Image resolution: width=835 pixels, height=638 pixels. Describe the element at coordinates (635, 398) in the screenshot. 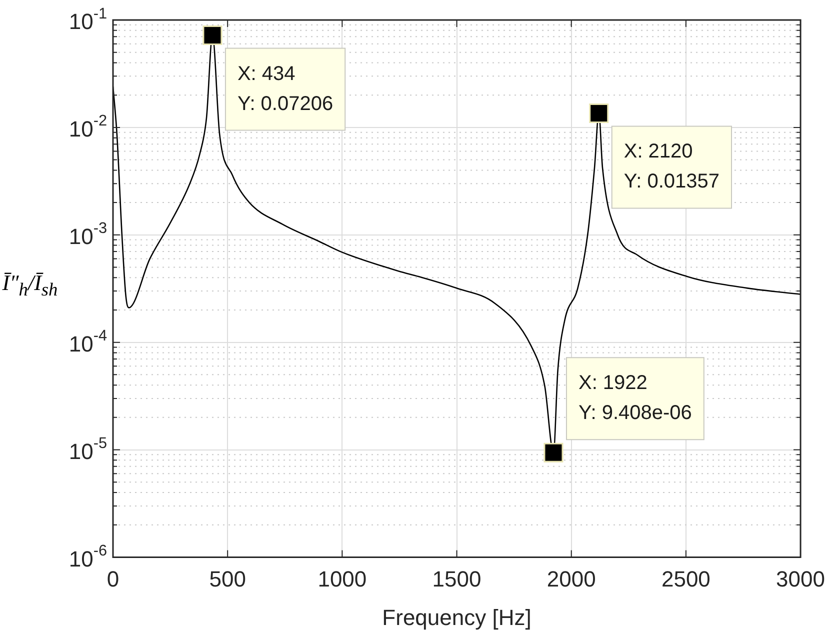

I see `annotation: X: 1922 Y: 9.408e-06` at that location.